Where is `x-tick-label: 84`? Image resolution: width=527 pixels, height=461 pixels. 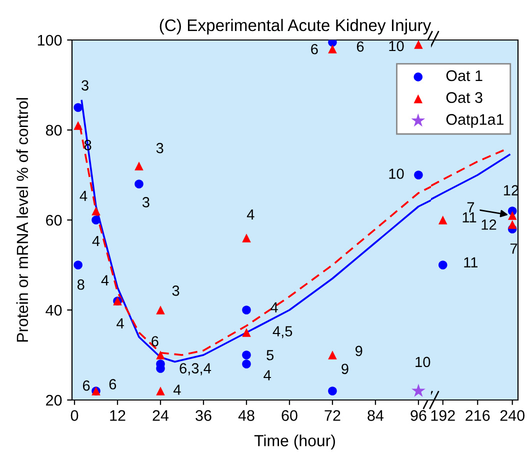
x-tick-label: 84 is located at coordinates (376, 415).